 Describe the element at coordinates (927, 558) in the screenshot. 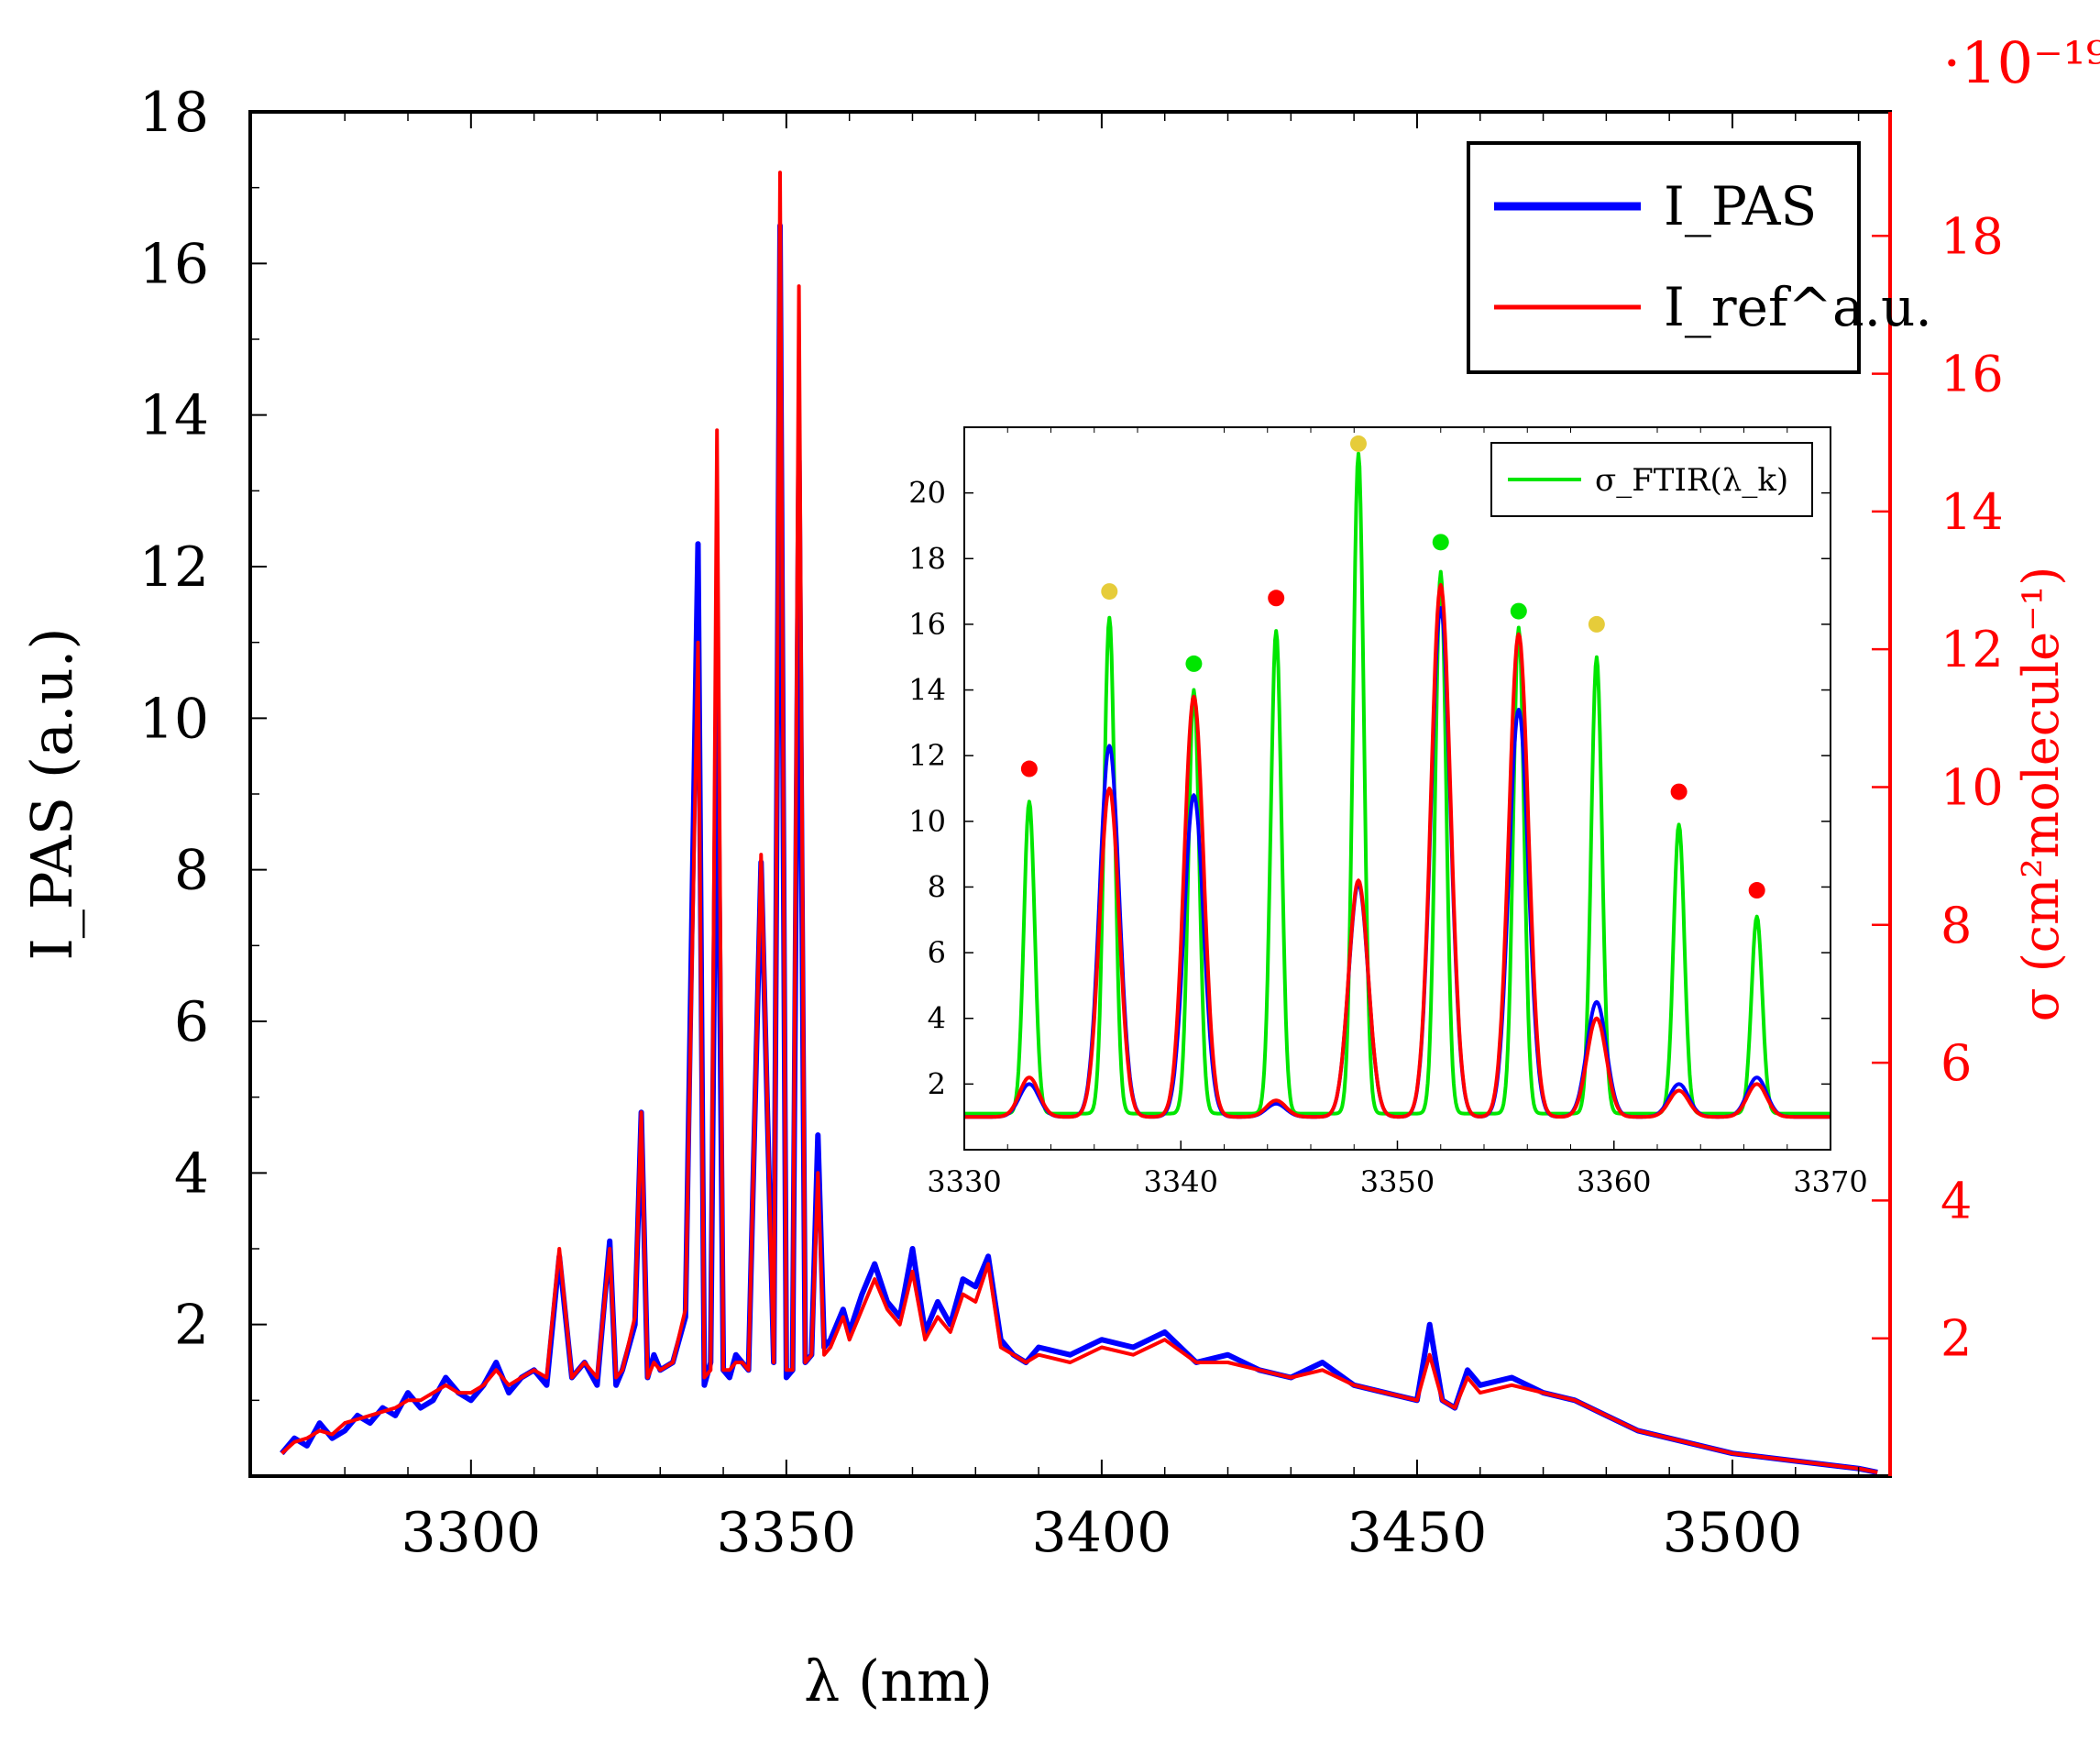

I see `inset-y-tick-label: 18` at that location.